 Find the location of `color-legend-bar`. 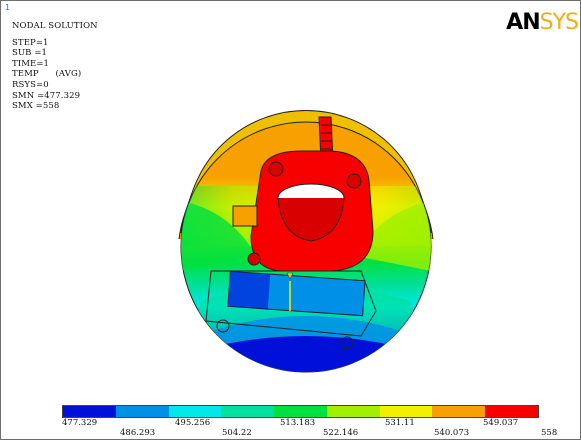

color-legend-bar is located at coordinates (300, 411).